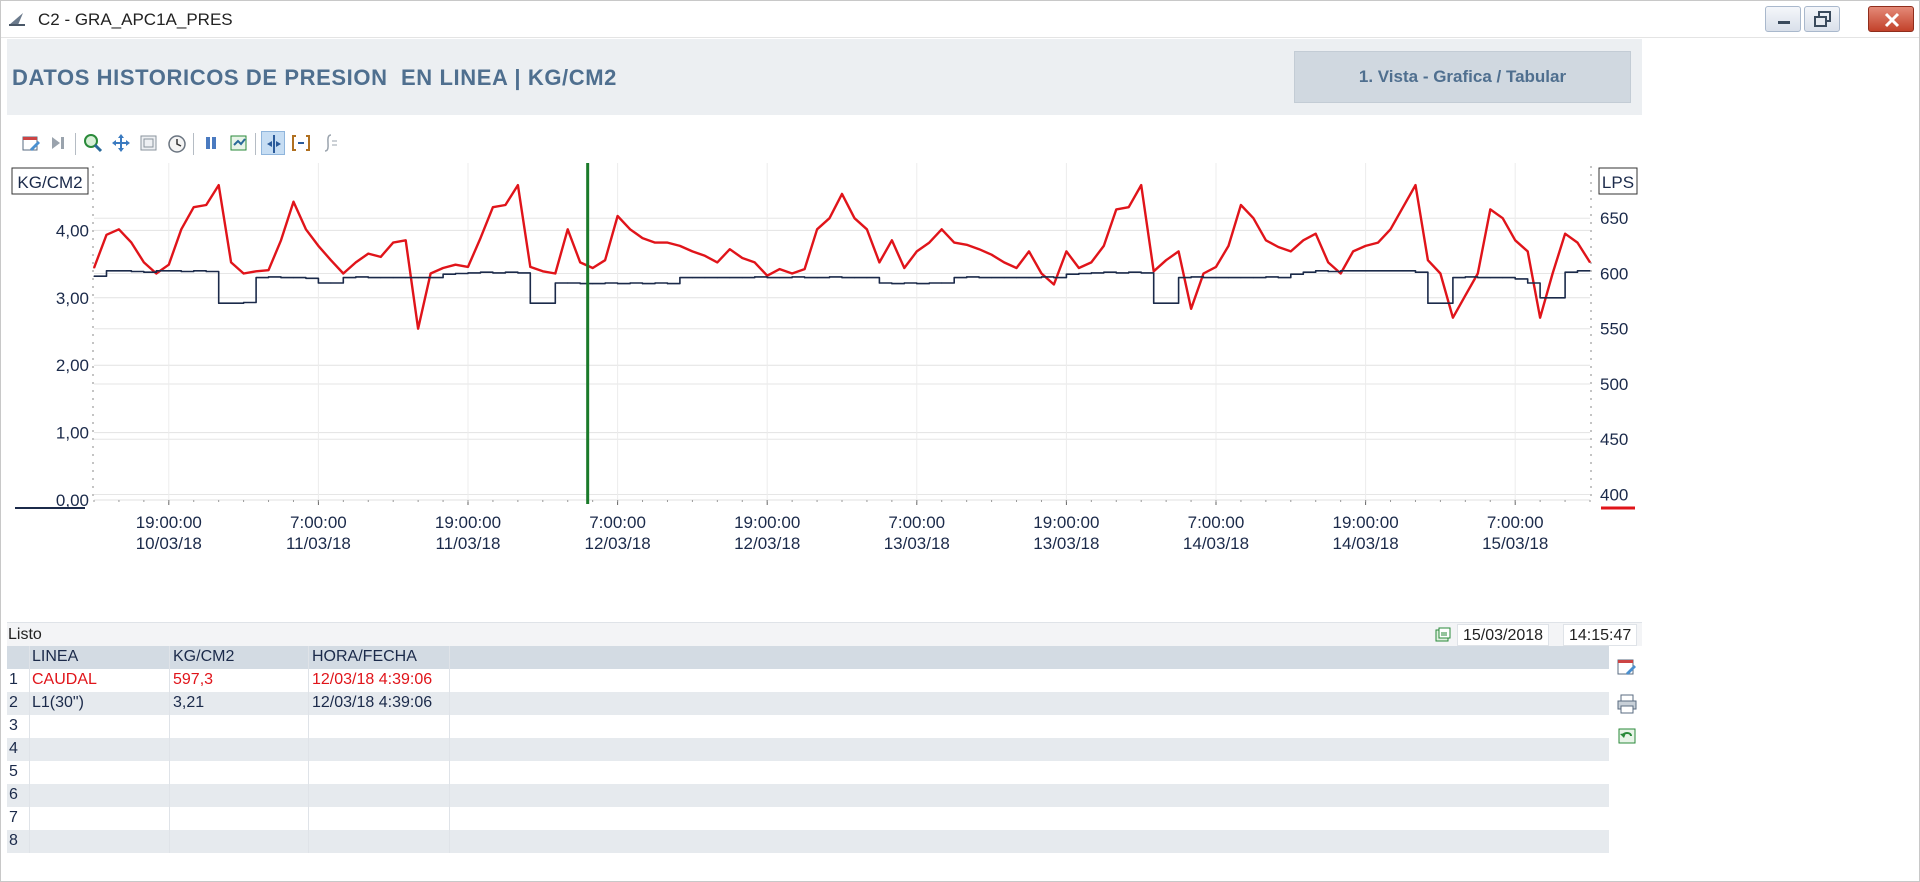 Image resolution: width=1920 pixels, height=882 pixels. What do you see at coordinates (1627, 667) in the screenshot?
I see `calendar-edit-button` at bounding box center [1627, 667].